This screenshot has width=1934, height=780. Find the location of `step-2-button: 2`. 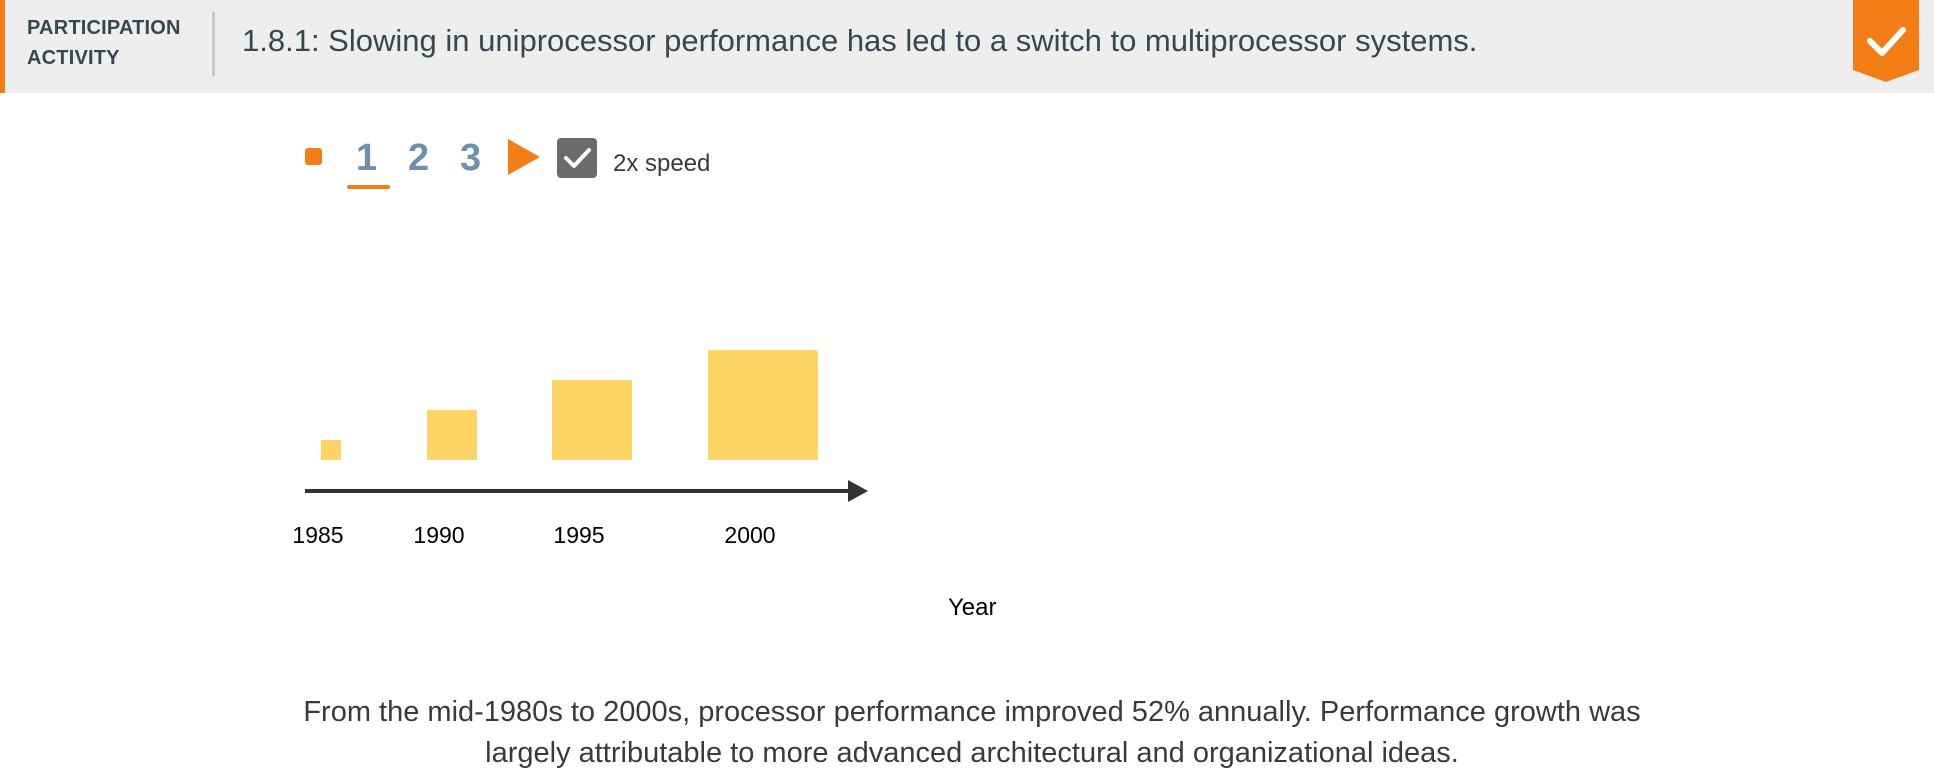

step-2-button: 2 is located at coordinates (419, 158).